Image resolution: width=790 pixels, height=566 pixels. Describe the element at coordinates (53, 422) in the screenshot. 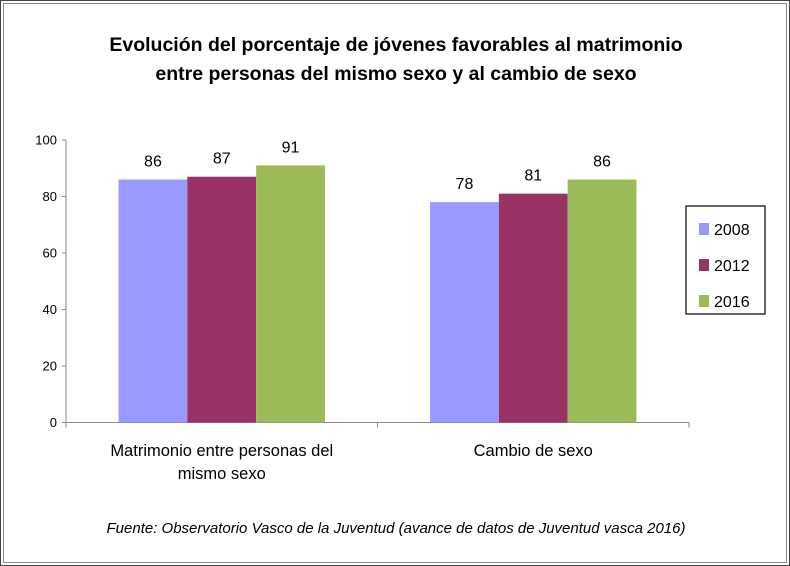

I see `y-tick-label: 0` at that location.